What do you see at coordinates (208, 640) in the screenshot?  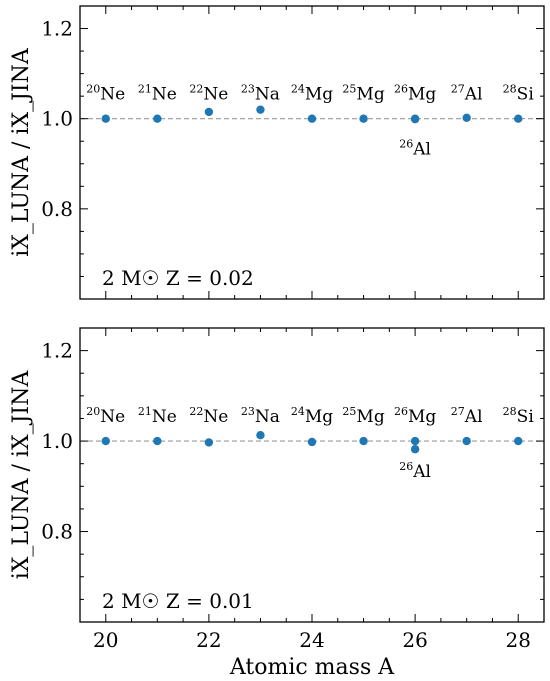 I see `x-tick-label: 22` at bounding box center [208, 640].